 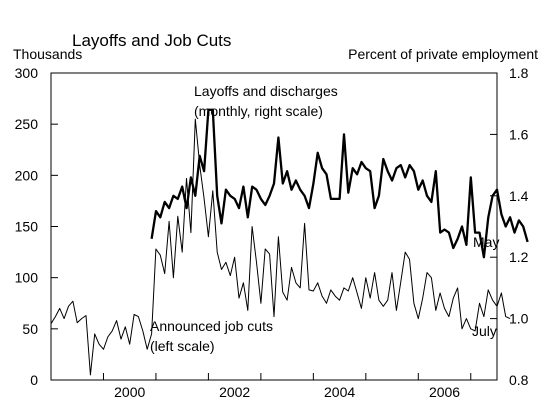 What do you see at coordinates (47, 54) in the screenshot?
I see `left-axis-label: Thousands` at bounding box center [47, 54].